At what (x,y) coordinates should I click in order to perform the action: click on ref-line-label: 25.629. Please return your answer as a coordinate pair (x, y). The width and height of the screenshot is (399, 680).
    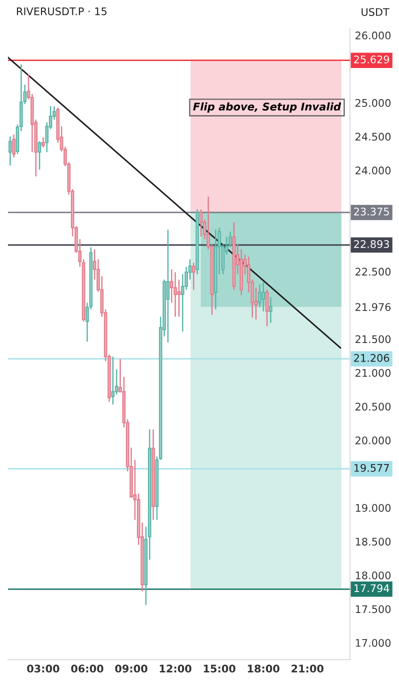
    Looking at the image, I should click on (372, 59).